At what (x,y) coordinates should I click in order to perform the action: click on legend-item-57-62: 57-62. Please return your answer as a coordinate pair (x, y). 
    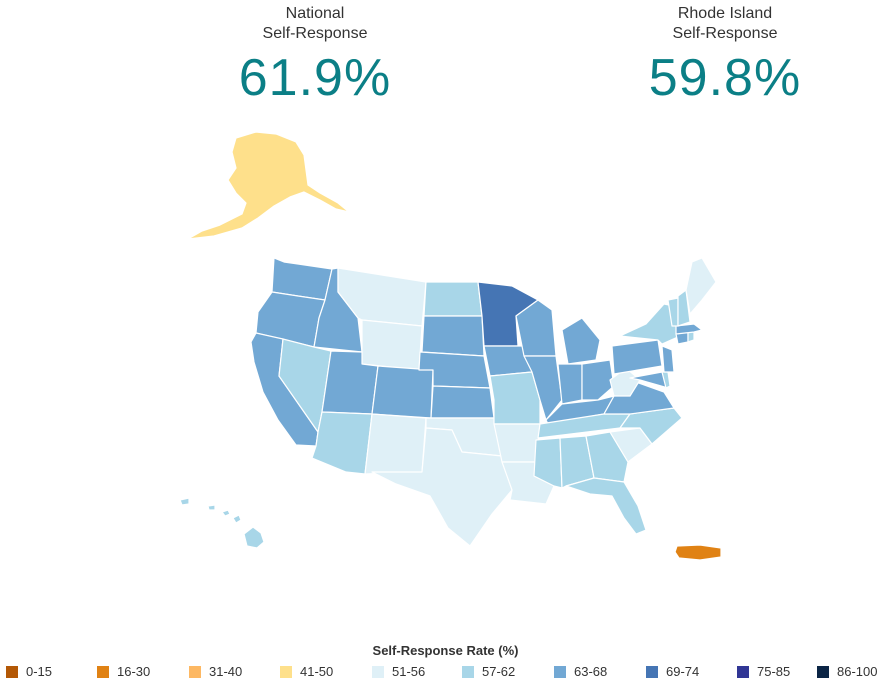
    Looking at the image, I should click on (488, 671).